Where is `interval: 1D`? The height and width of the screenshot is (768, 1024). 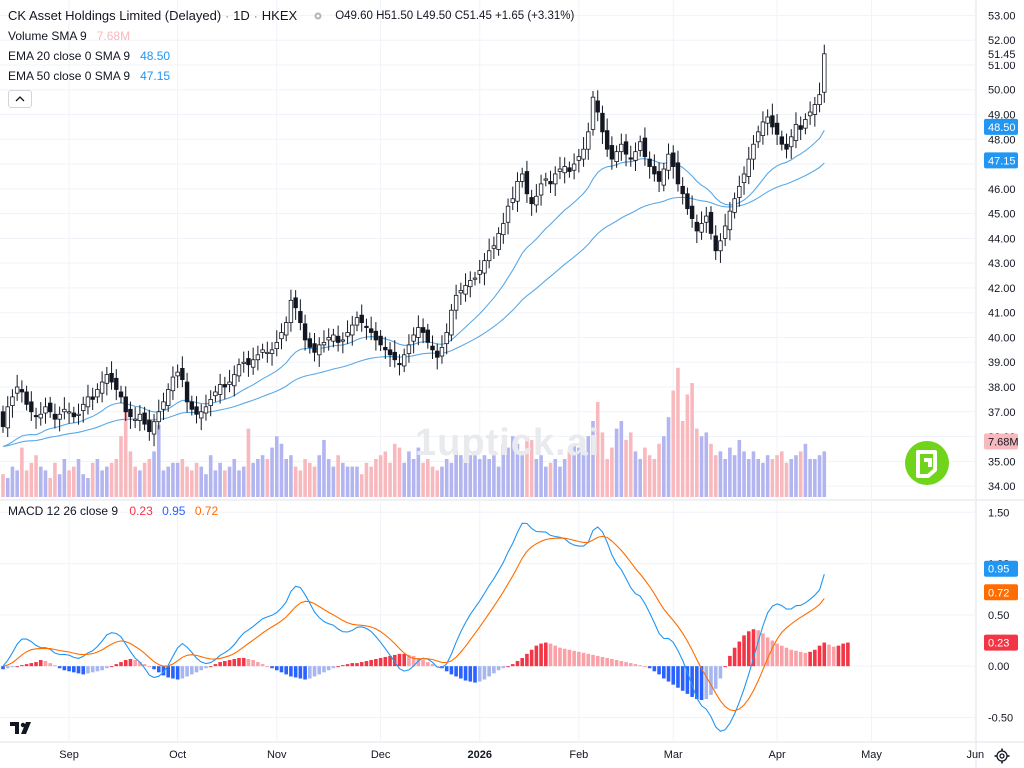 interval: 1D is located at coordinates (241, 15).